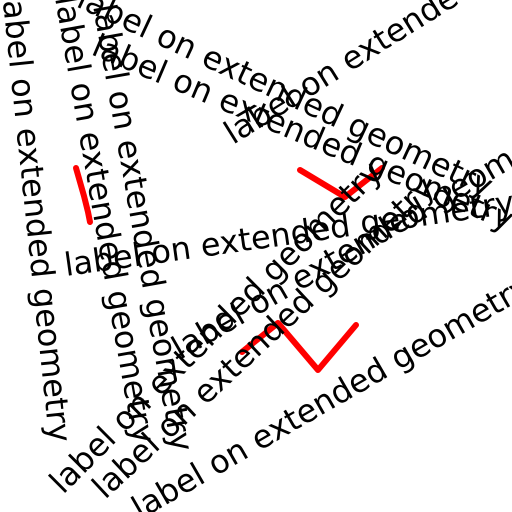  I want to click on line-feature-vertical, so click(83, 195).